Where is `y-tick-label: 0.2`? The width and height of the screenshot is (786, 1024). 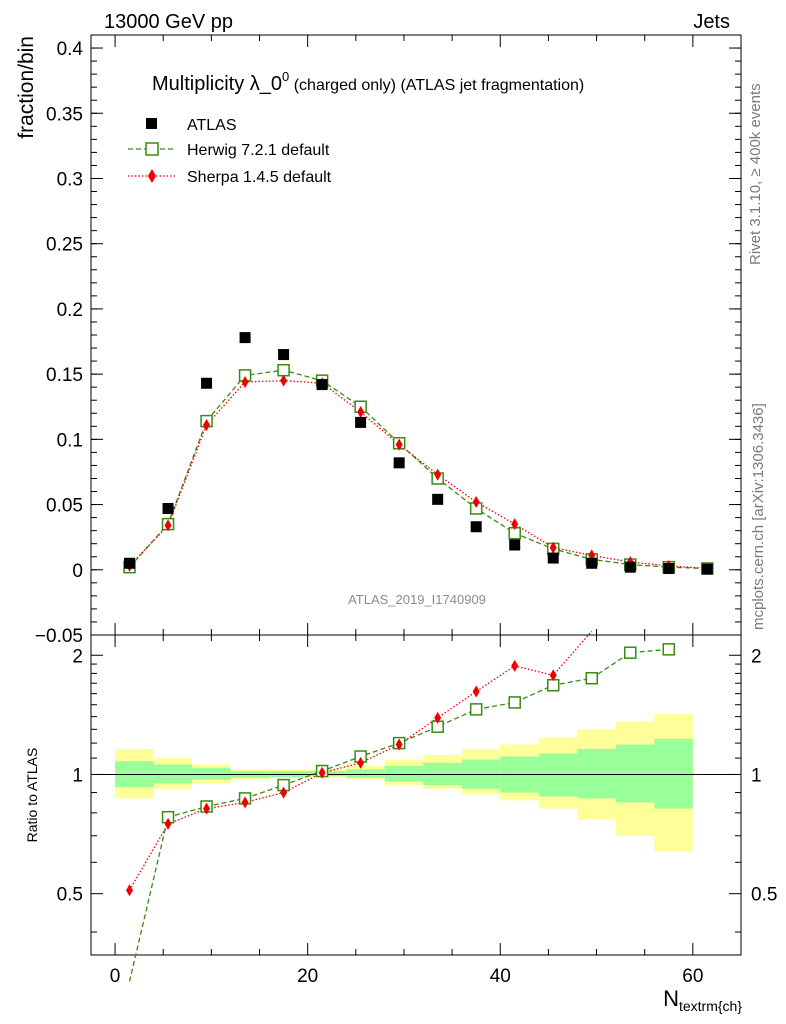
y-tick-label: 0.2 is located at coordinates (70, 310).